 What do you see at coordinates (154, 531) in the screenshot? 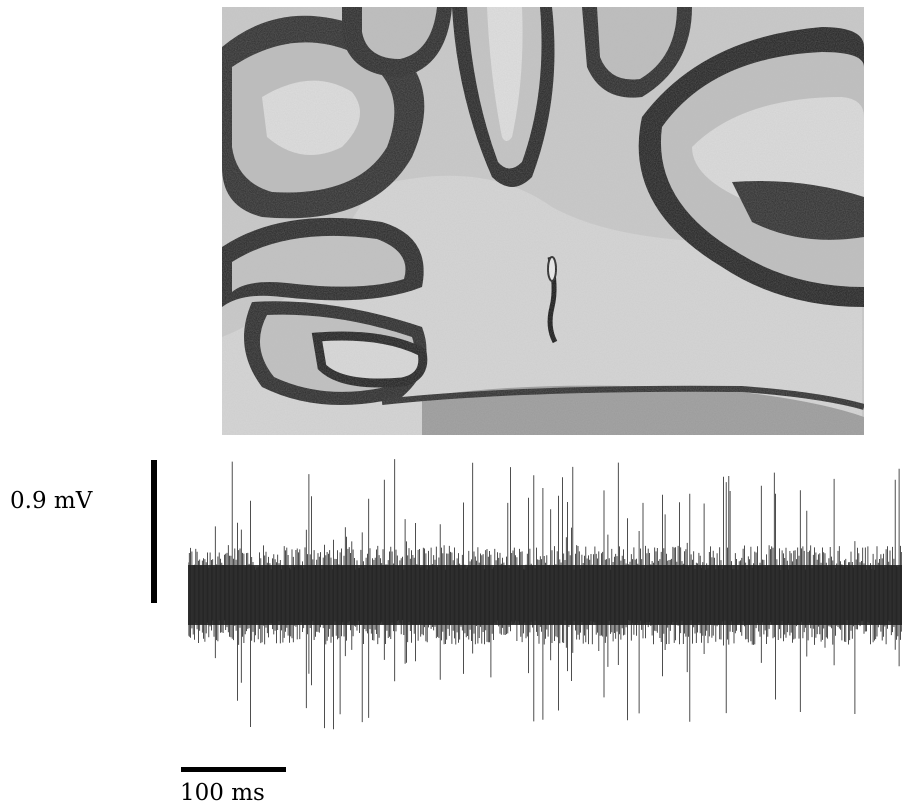
I see `voltage-scale-bar` at bounding box center [154, 531].